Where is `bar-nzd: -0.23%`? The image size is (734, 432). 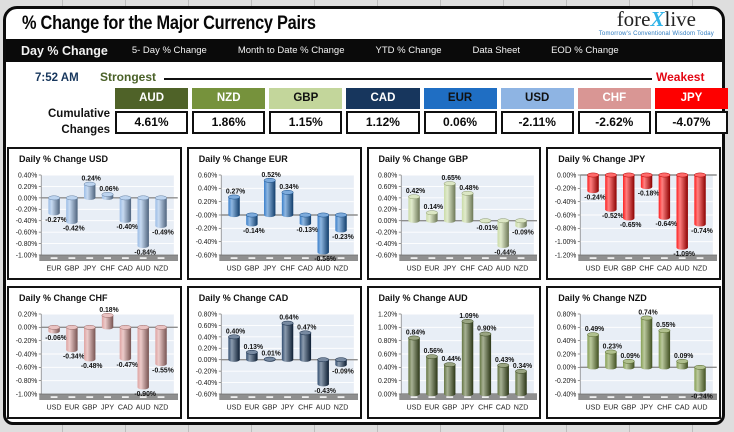
bar-nzd: -0.23% is located at coordinates (343, 226).